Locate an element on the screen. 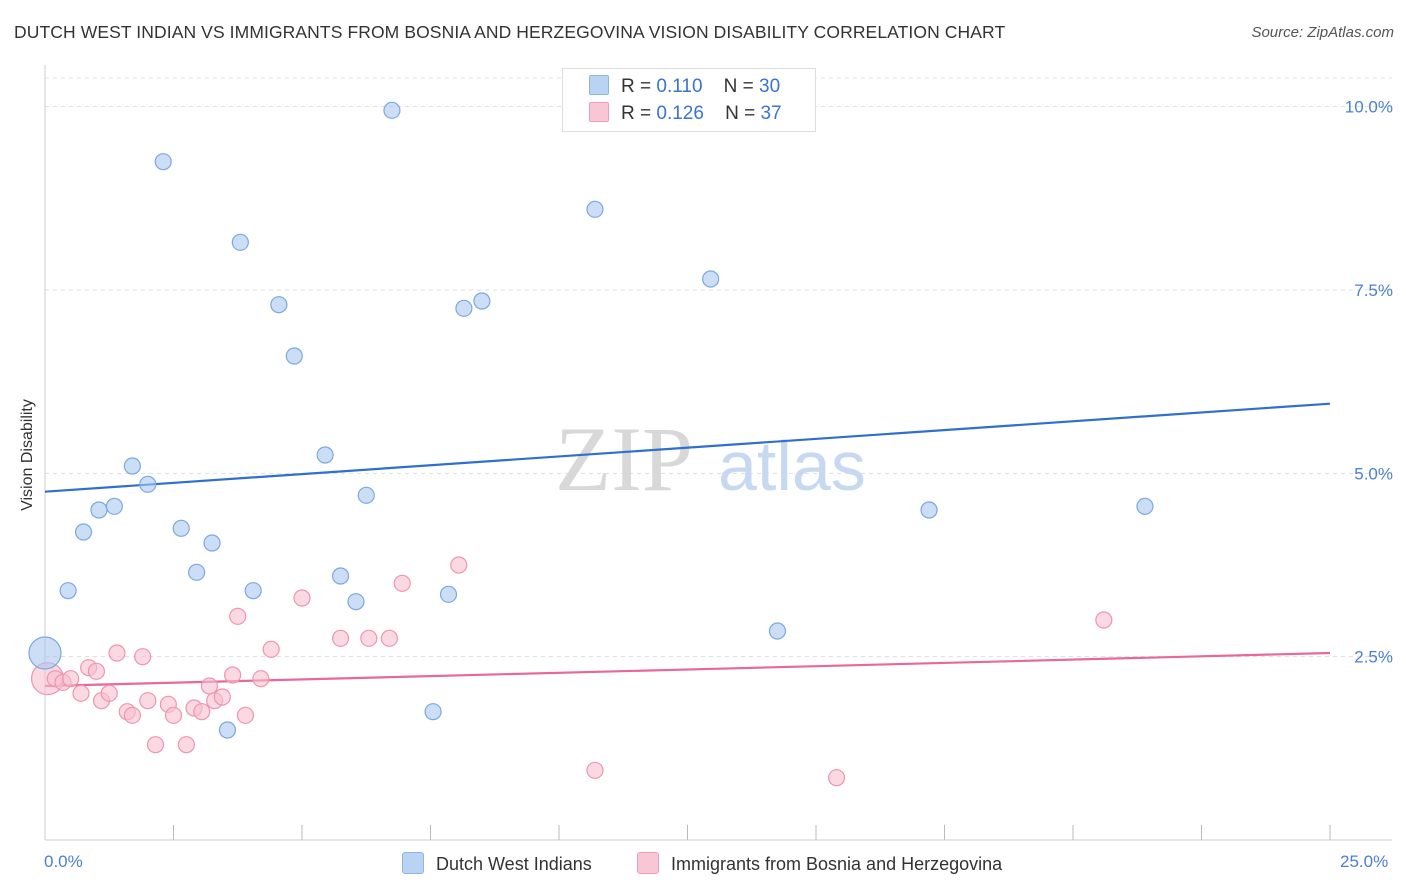 The height and width of the screenshot is (892, 1406). y-tick-label: 5.0% is located at coordinates (1373, 473).